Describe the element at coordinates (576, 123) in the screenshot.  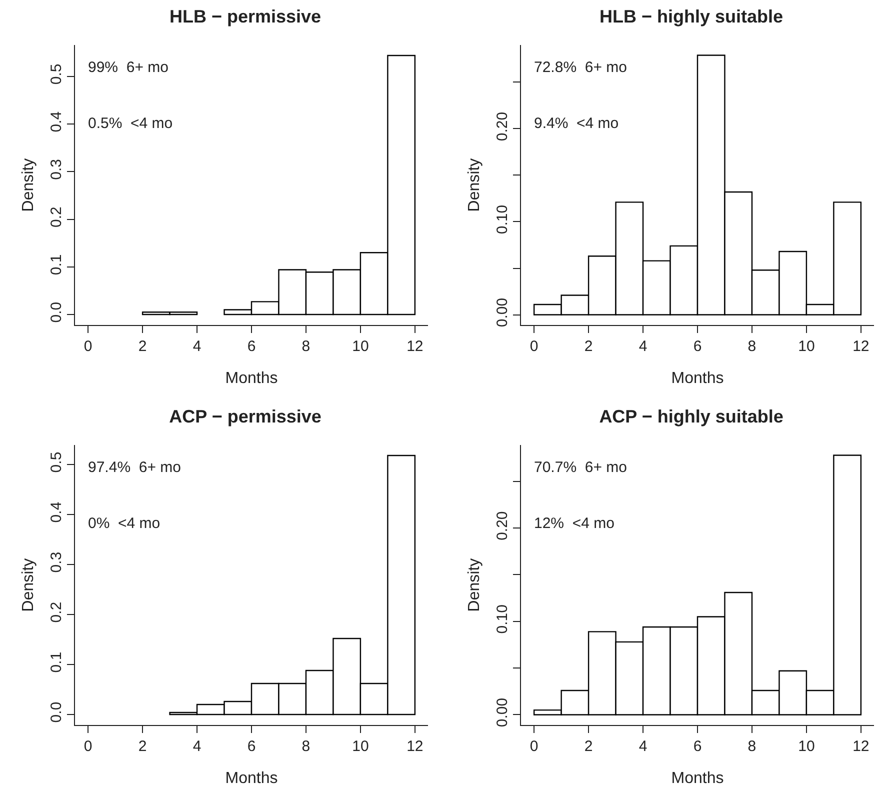
I see `annotation: 9.4% <4 mo` at that location.